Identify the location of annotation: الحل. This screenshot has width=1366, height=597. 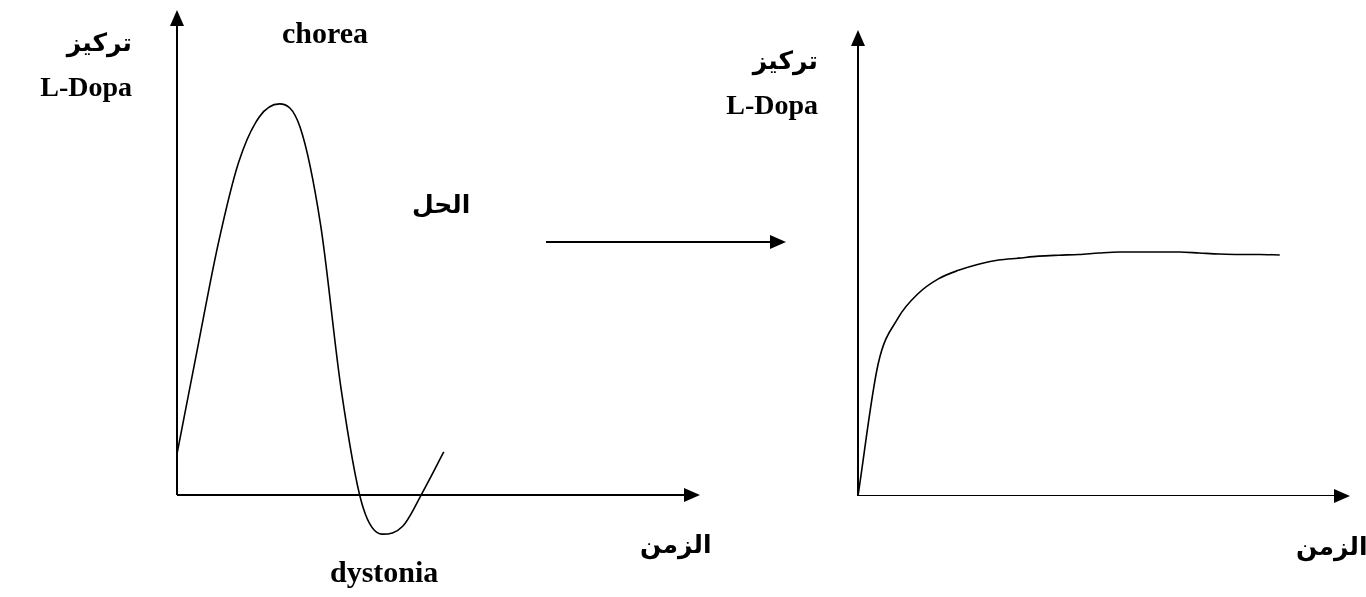
(441, 204).